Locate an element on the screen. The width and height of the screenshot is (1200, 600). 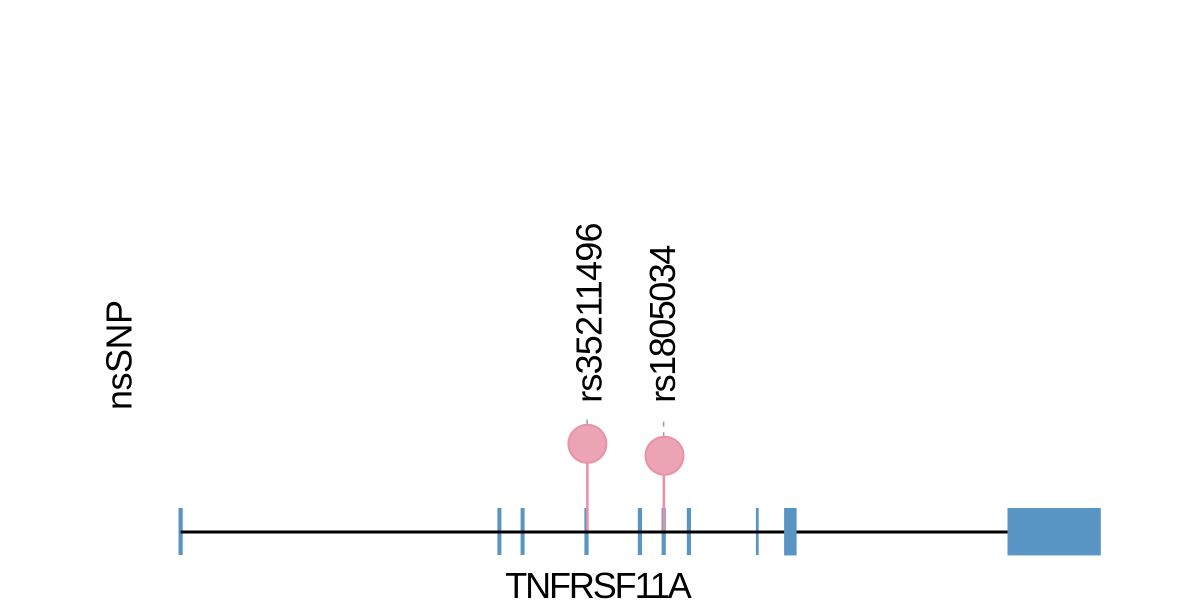
svg-text: nsSNP is located at coordinates (118, 355).